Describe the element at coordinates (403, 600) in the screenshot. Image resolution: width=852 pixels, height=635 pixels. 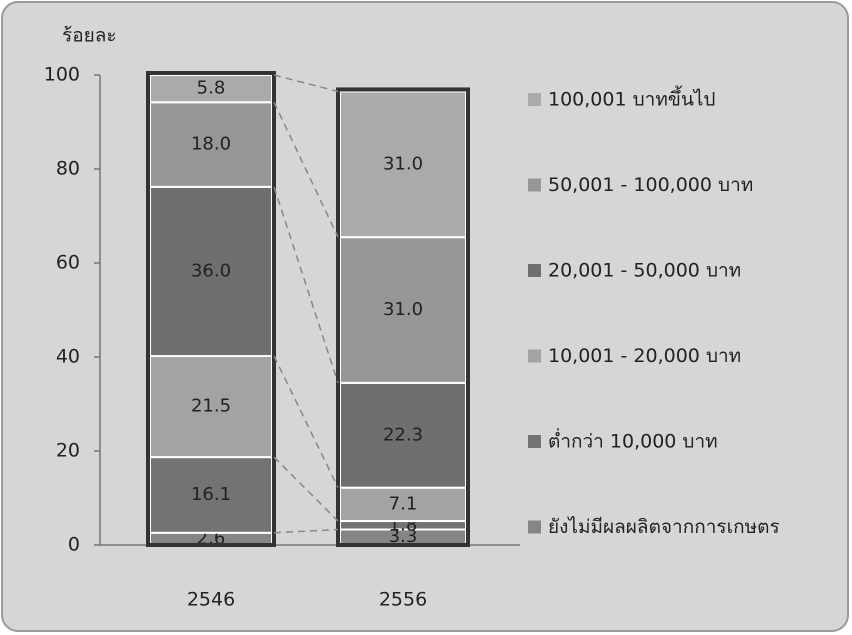
I see `x-tick-label: 2556` at that location.